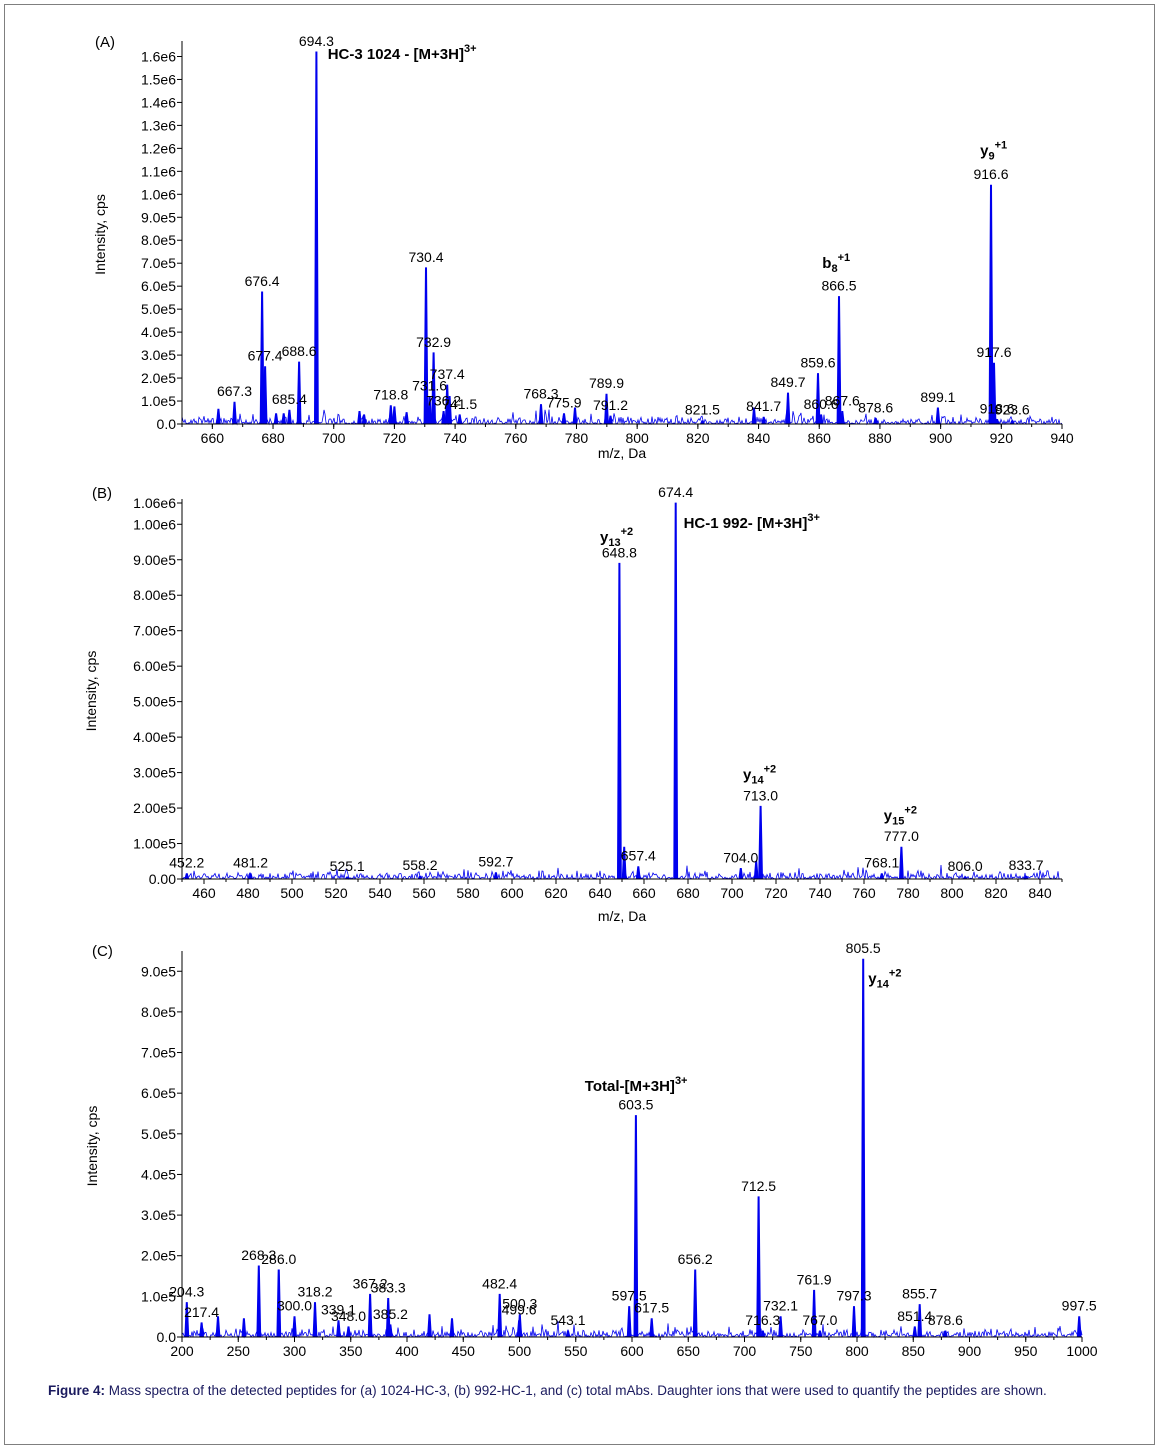 The width and height of the screenshot is (1163, 1453). What do you see at coordinates (629, 1296) in the screenshot?
I see `peak-label: 597.5` at bounding box center [629, 1296].